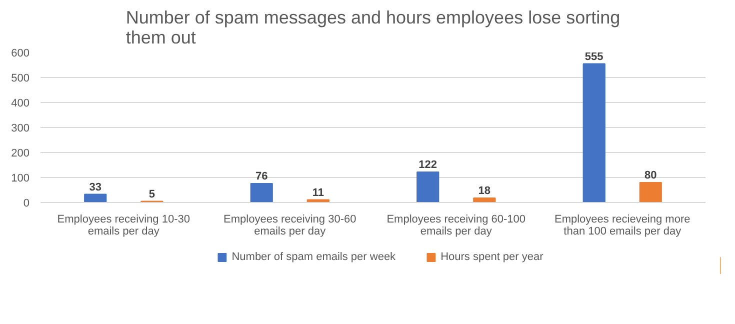 This screenshot has height=324, width=735. What do you see at coordinates (622, 226) in the screenshot?
I see `x-tick-label: Employees recieveing more than 100 emails per day` at bounding box center [622, 226].